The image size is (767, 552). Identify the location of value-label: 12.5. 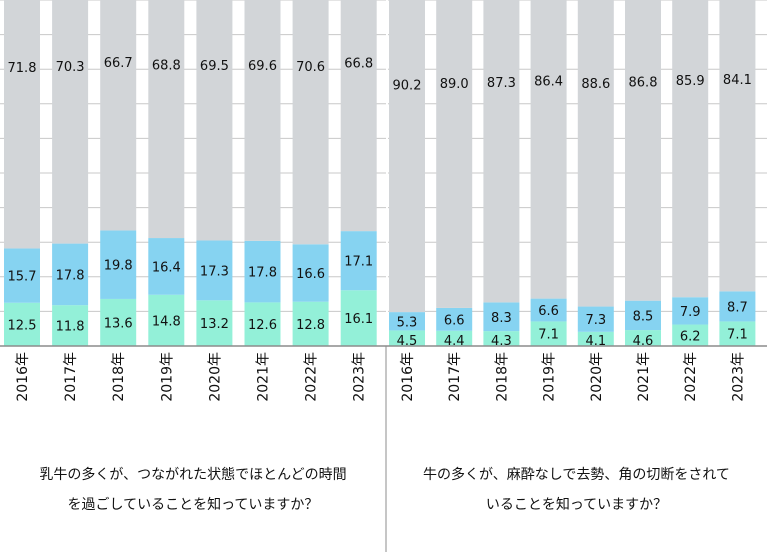
(22, 325).